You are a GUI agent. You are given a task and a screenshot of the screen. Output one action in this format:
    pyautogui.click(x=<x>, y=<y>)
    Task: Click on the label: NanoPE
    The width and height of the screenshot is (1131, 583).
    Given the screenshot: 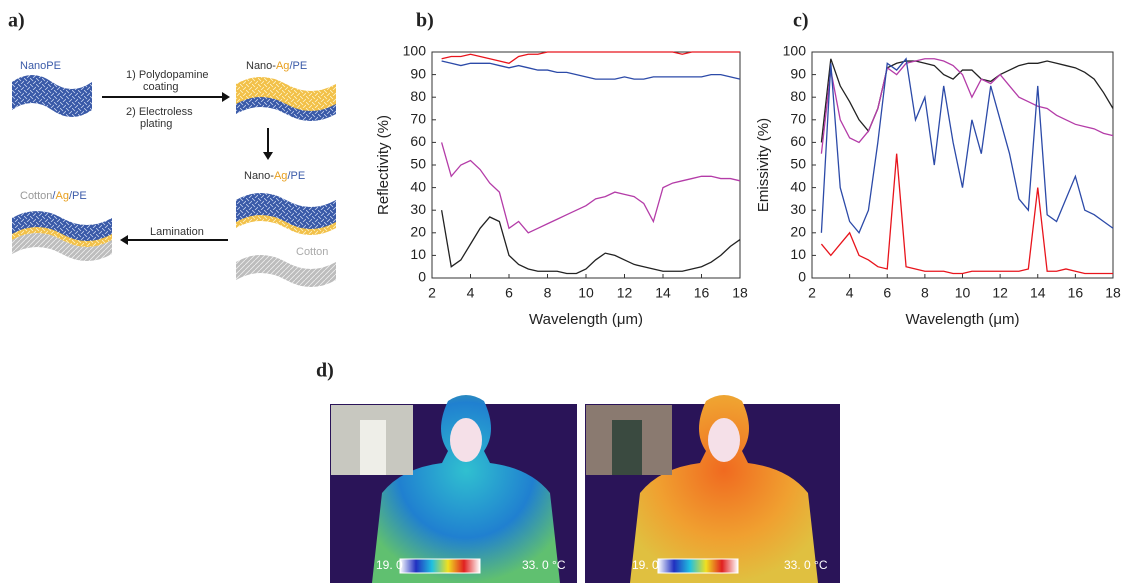 What is the action you would take?
    pyautogui.click(x=40, y=66)
    